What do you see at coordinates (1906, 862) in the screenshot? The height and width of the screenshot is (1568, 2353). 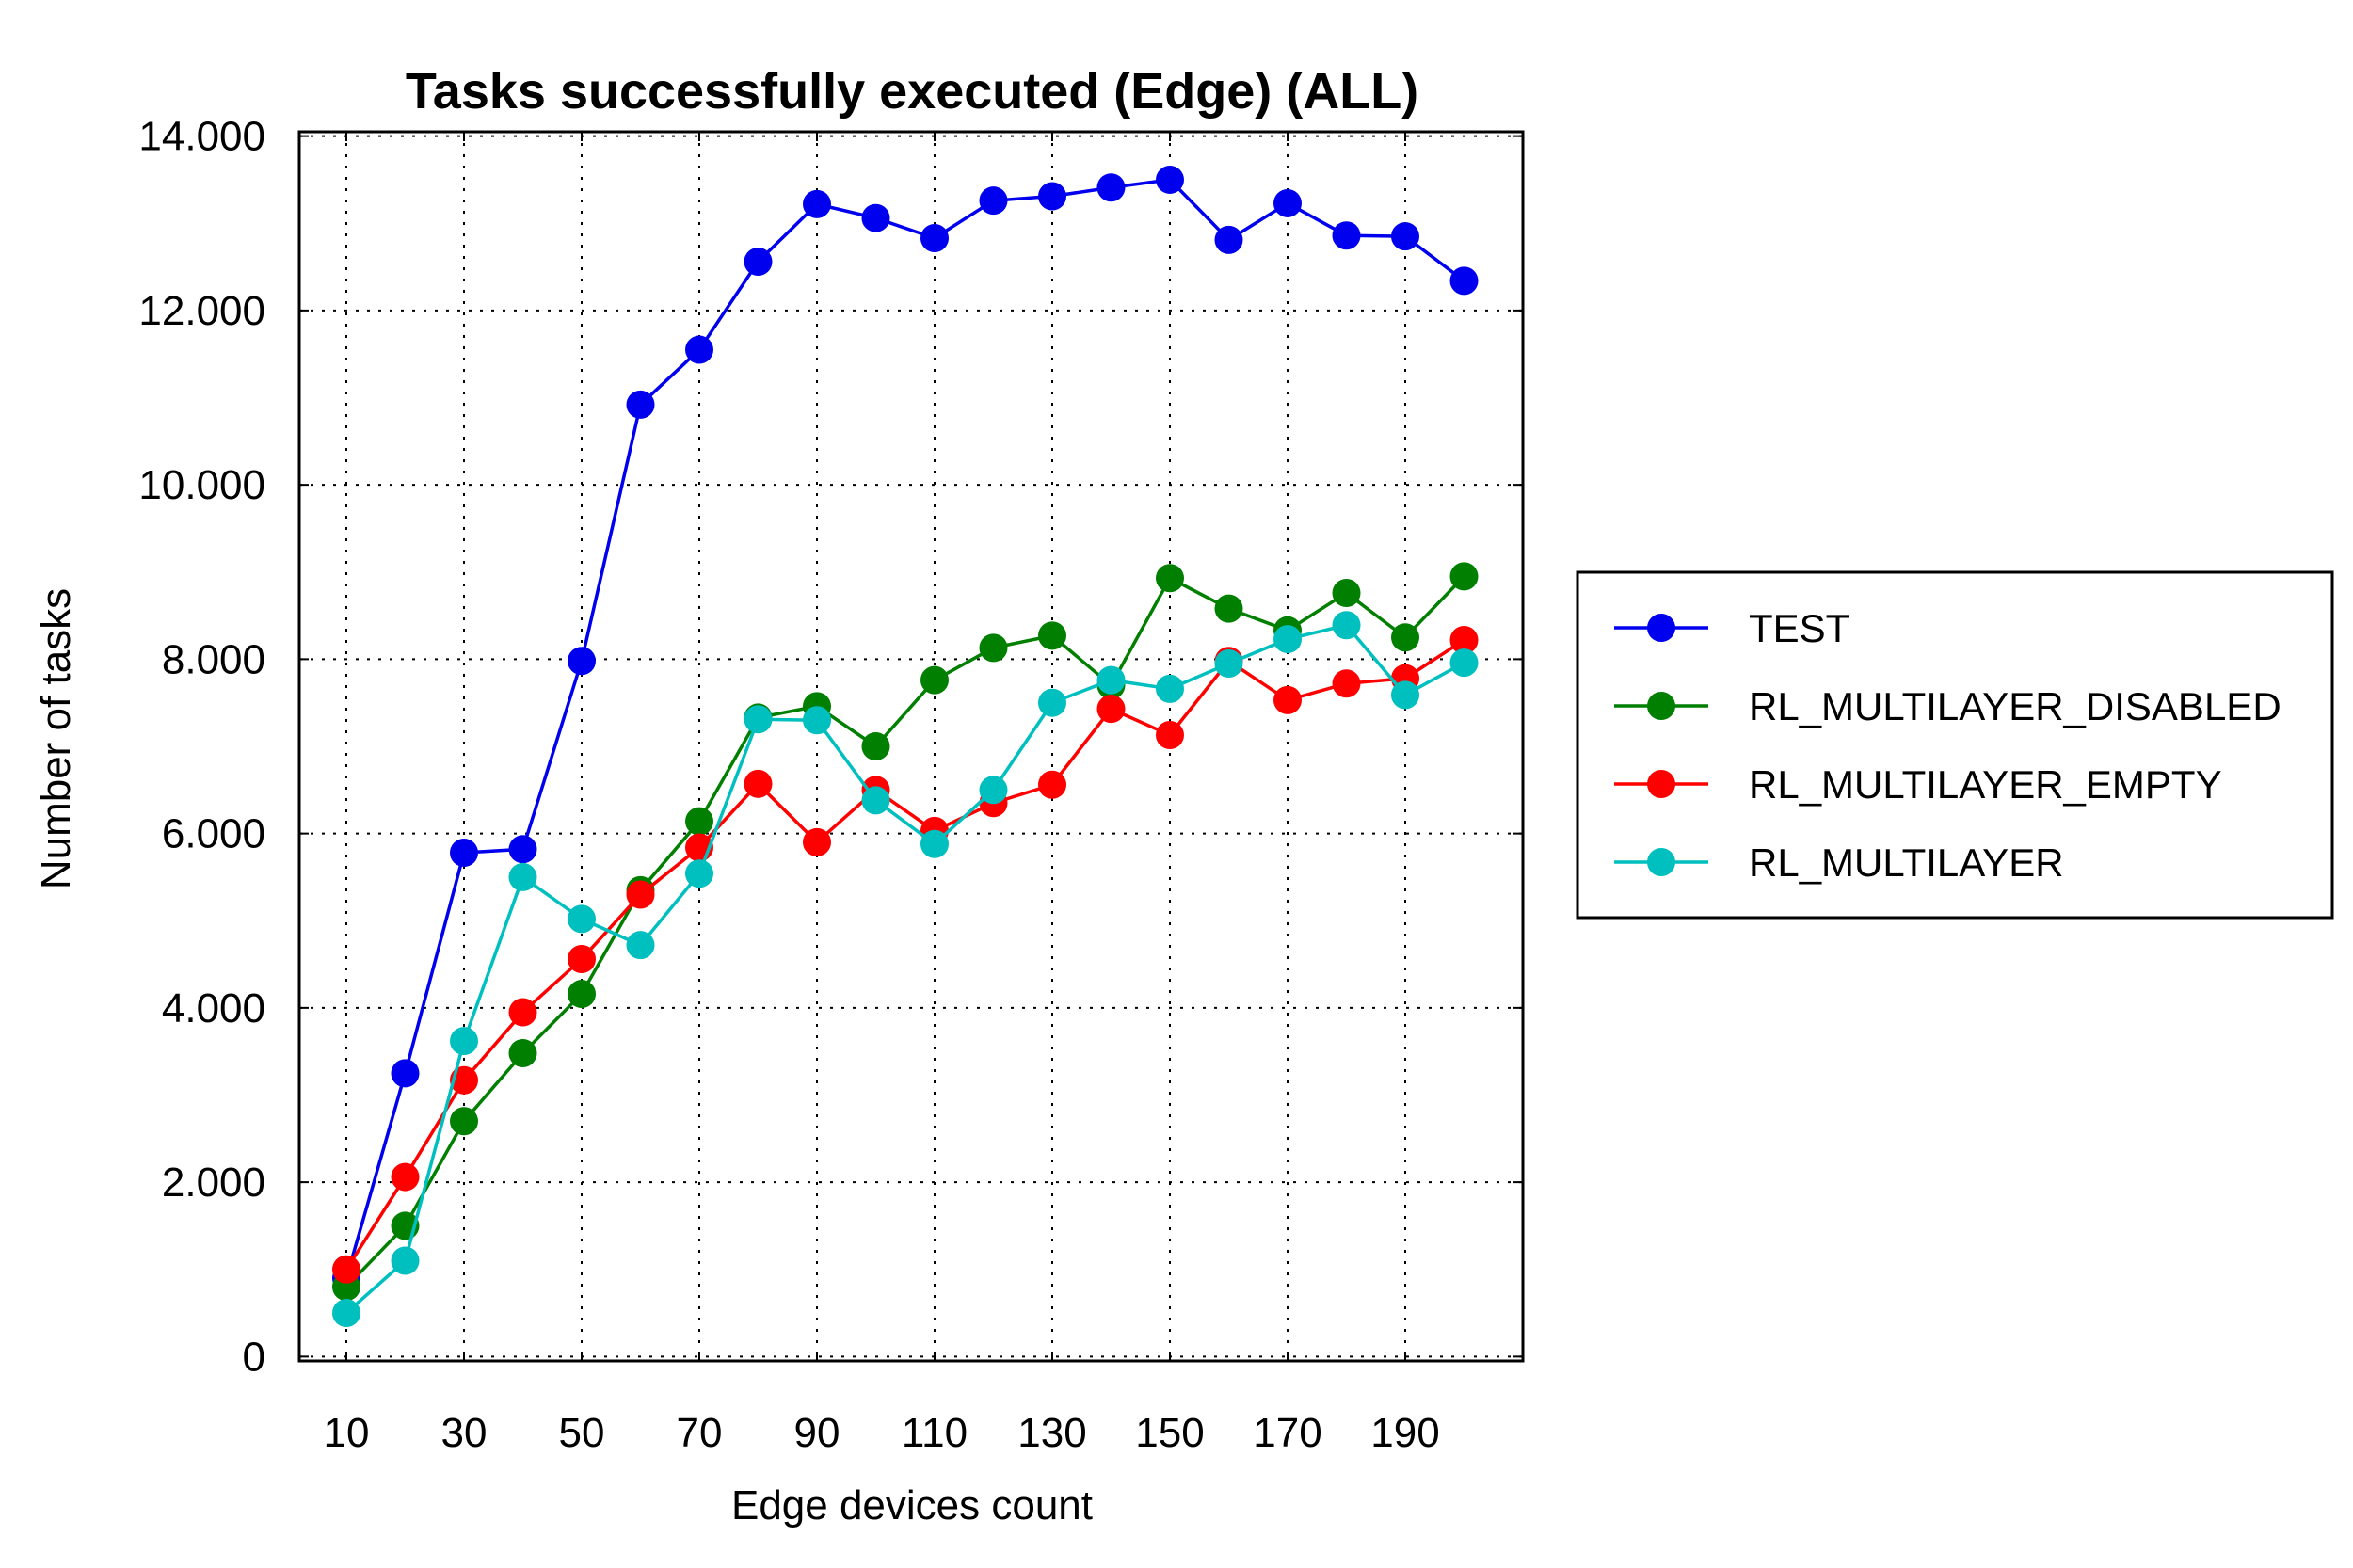 I see `legend-label: RL_MULTILAYER` at bounding box center [1906, 862].